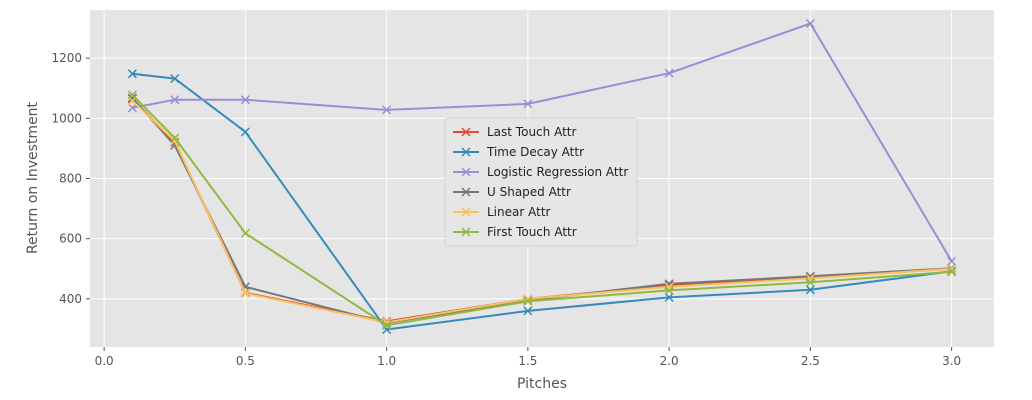  What do you see at coordinates (532, 232) in the screenshot?
I see `legend-label: First Touch Attr` at bounding box center [532, 232].